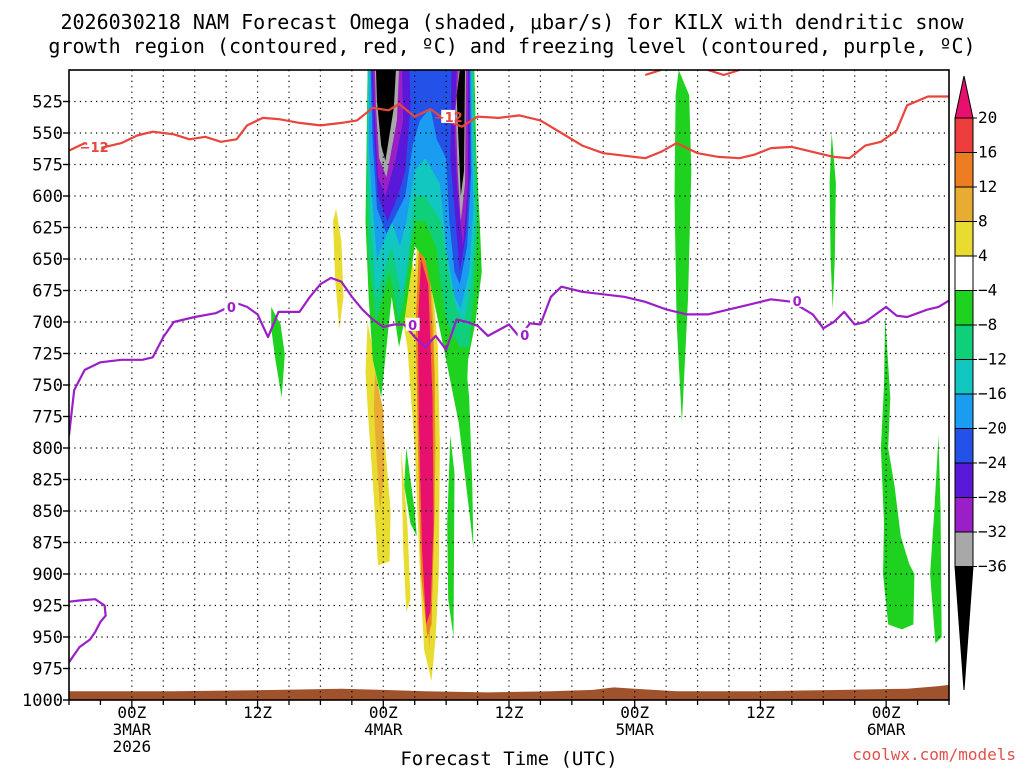 The height and width of the screenshot is (768, 1024). What do you see at coordinates (509, 712) in the screenshot?
I see `x-tick-label-36-0: 12Z` at bounding box center [509, 712].